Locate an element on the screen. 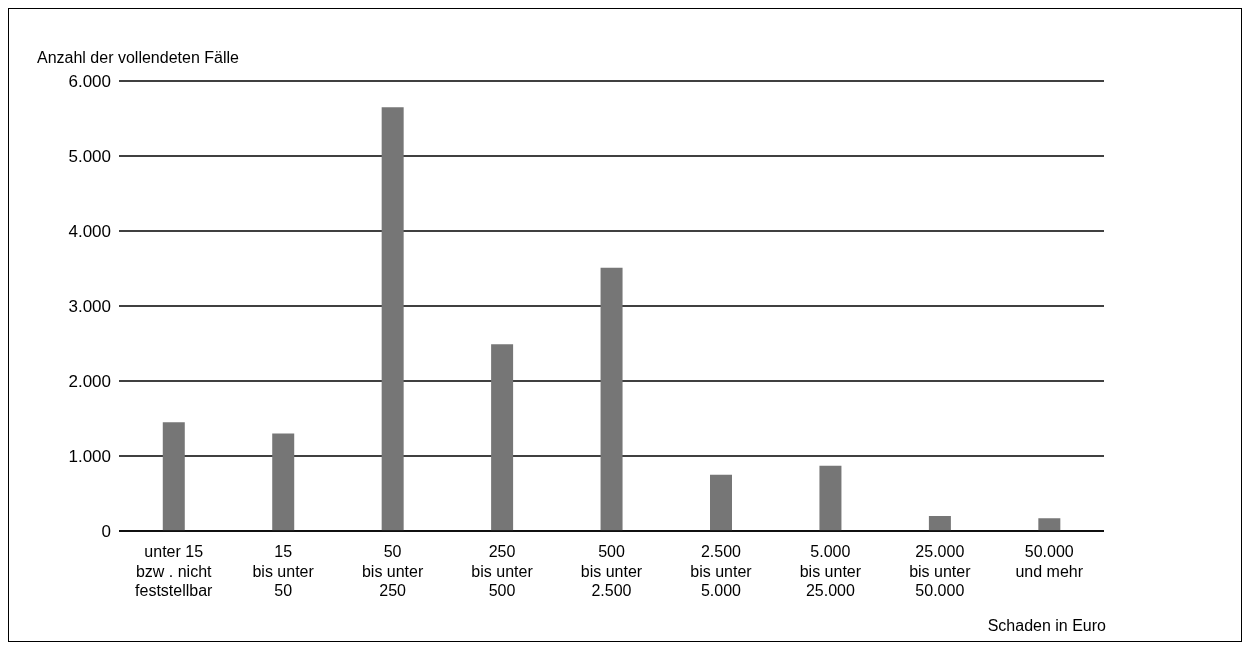 The width and height of the screenshot is (1250, 650). x-tick-label: 50.000 und mehr is located at coordinates (1049, 561).